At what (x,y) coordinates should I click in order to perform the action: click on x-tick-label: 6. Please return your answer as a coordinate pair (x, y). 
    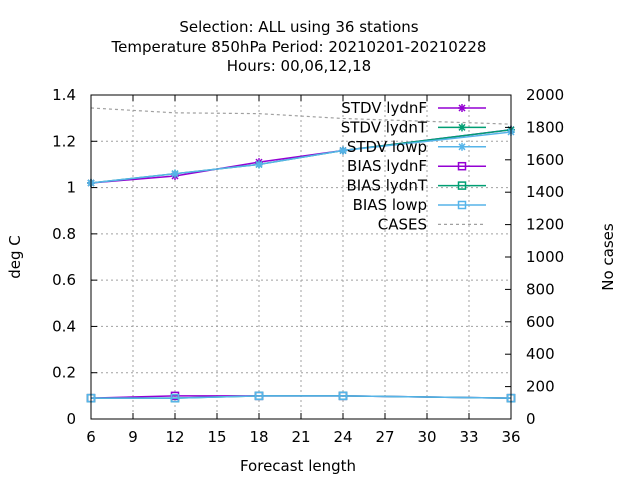
    Looking at the image, I should click on (91, 437).